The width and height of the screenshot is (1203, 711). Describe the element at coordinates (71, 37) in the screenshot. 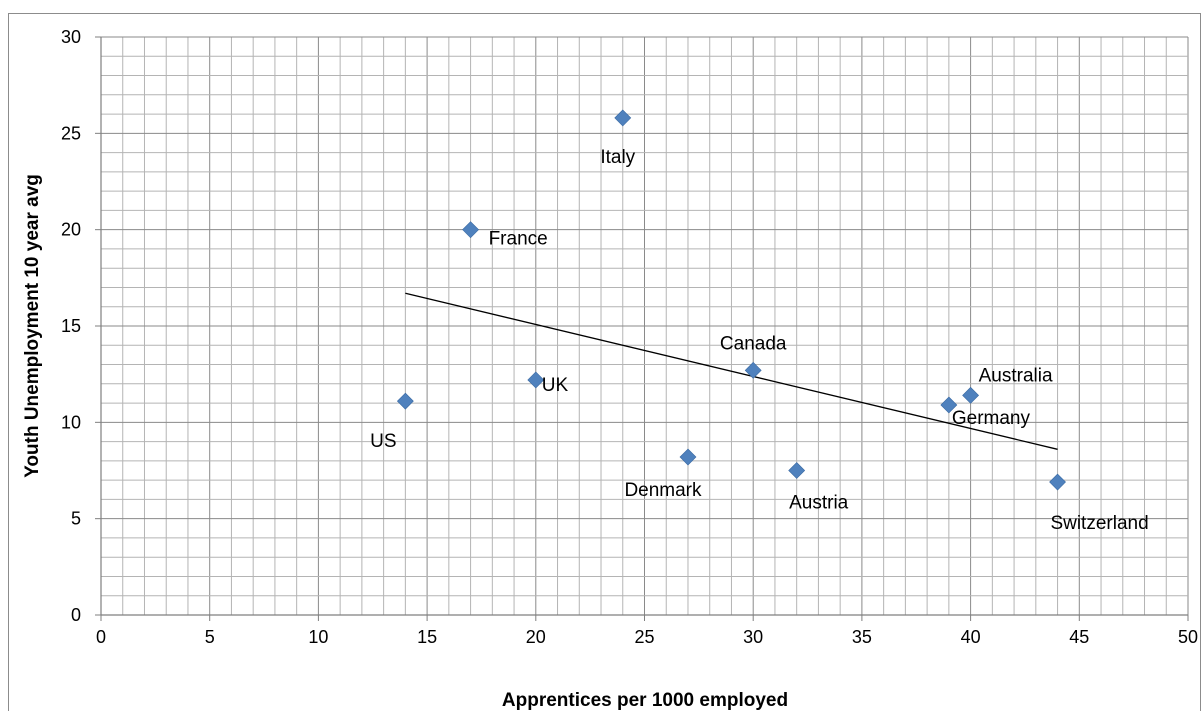

I see `y-tick-label: 30` at that location.